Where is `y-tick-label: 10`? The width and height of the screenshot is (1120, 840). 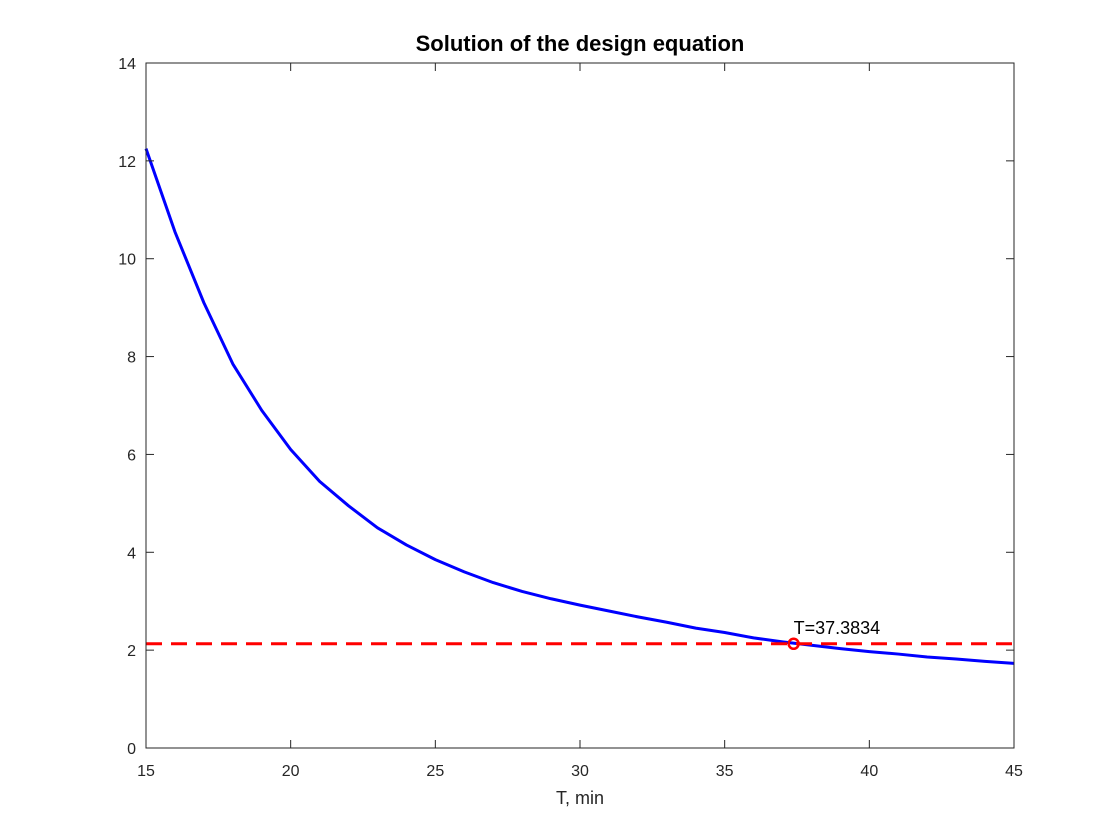
y-tick-label: 10 is located at coordinates (127, 260).